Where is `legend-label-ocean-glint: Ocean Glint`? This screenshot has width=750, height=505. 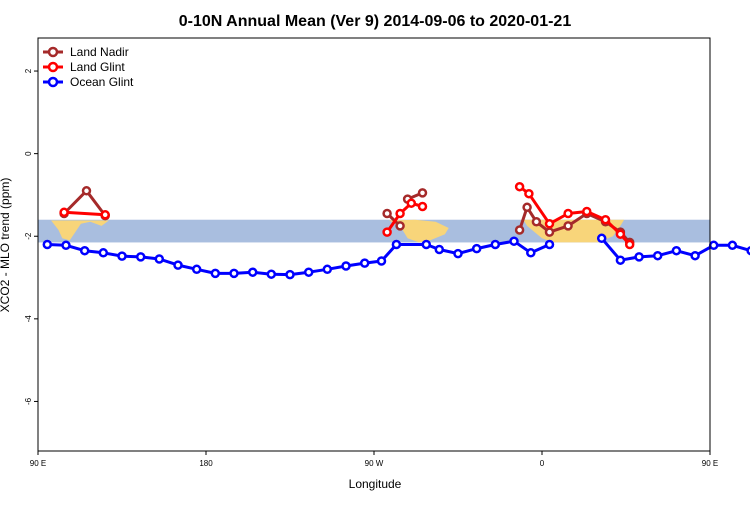 legend-label-ocean-glint: Ocean Glint is located at coordinates (102, 82).